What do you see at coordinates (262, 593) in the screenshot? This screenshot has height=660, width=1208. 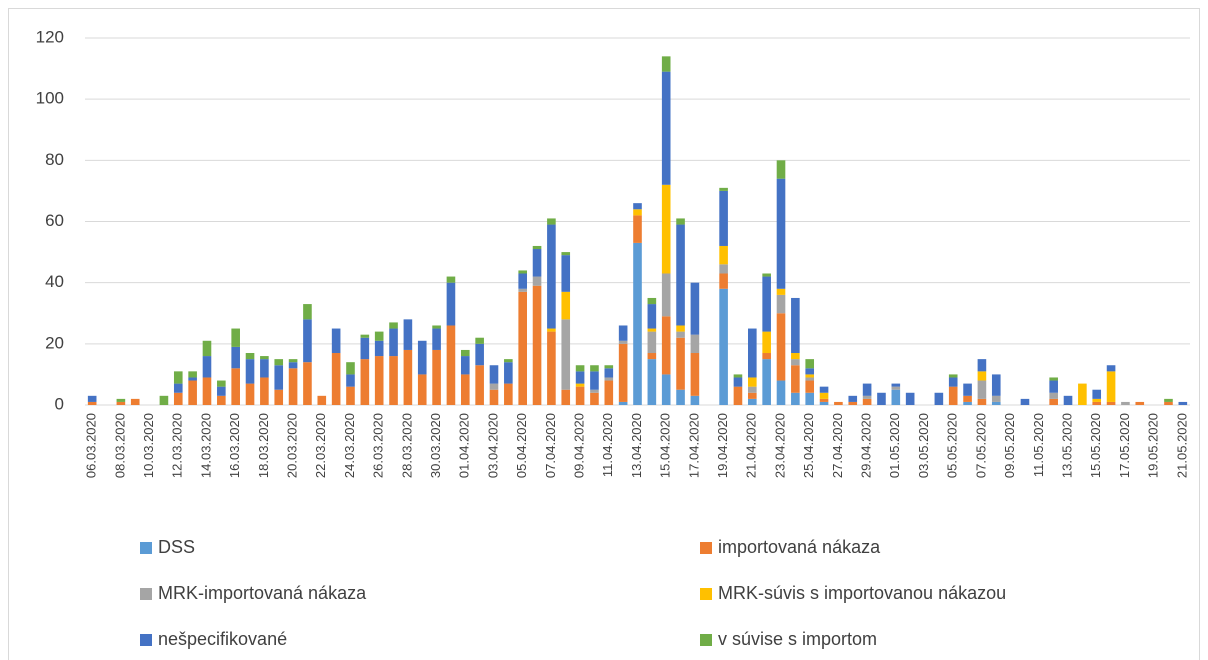 I see `legend-label: MRK-importovaná nákaza` at bounding box center [262, 593].